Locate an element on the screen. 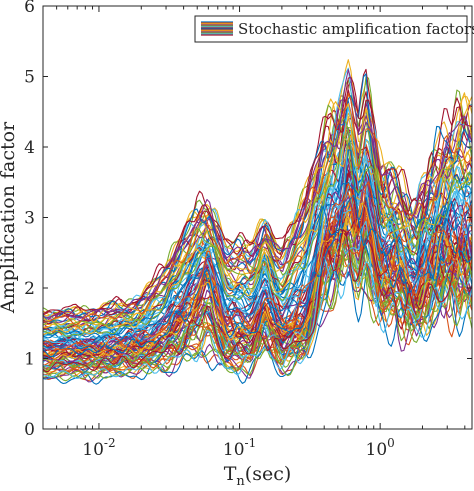 Image resolution: width=474 pixels, height=491 pixels. y-tick-label: 4 is located at coordinates (29, 148).